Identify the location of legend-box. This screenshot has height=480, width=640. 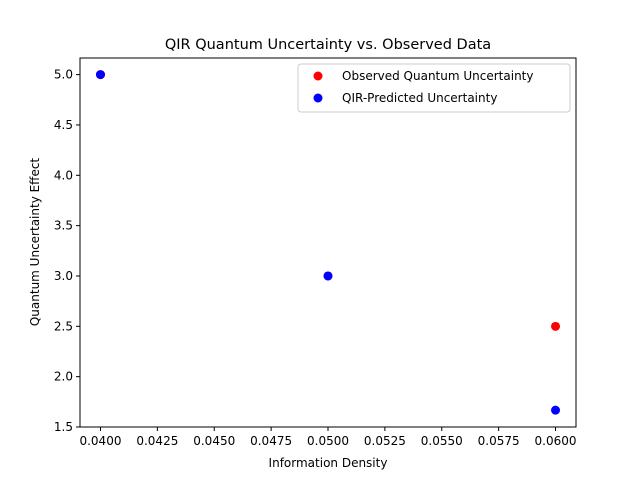
(434, 88).